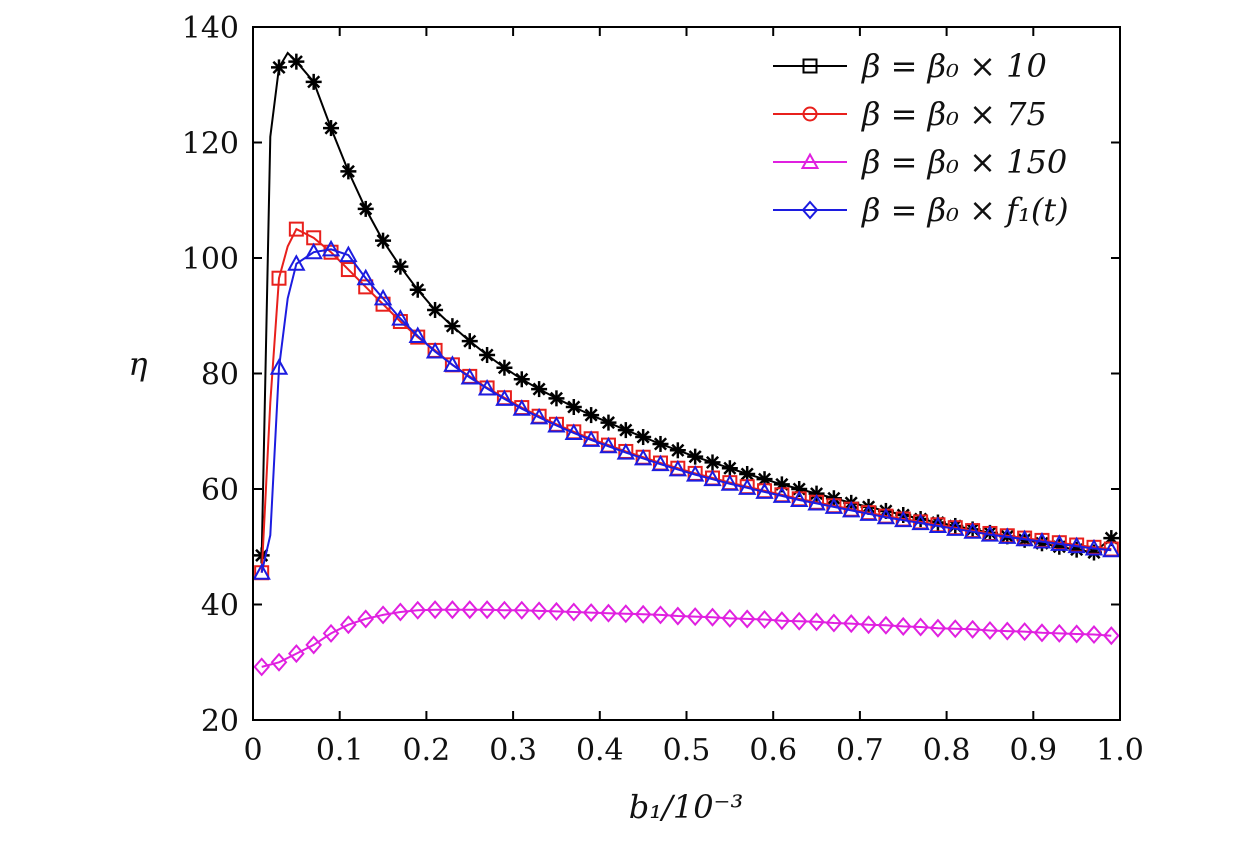 This screenshot has width=1260, height=843. Describe the element at coordinates (210, 144) in the screenshot. I see `y-tick-label: 120` at that location.